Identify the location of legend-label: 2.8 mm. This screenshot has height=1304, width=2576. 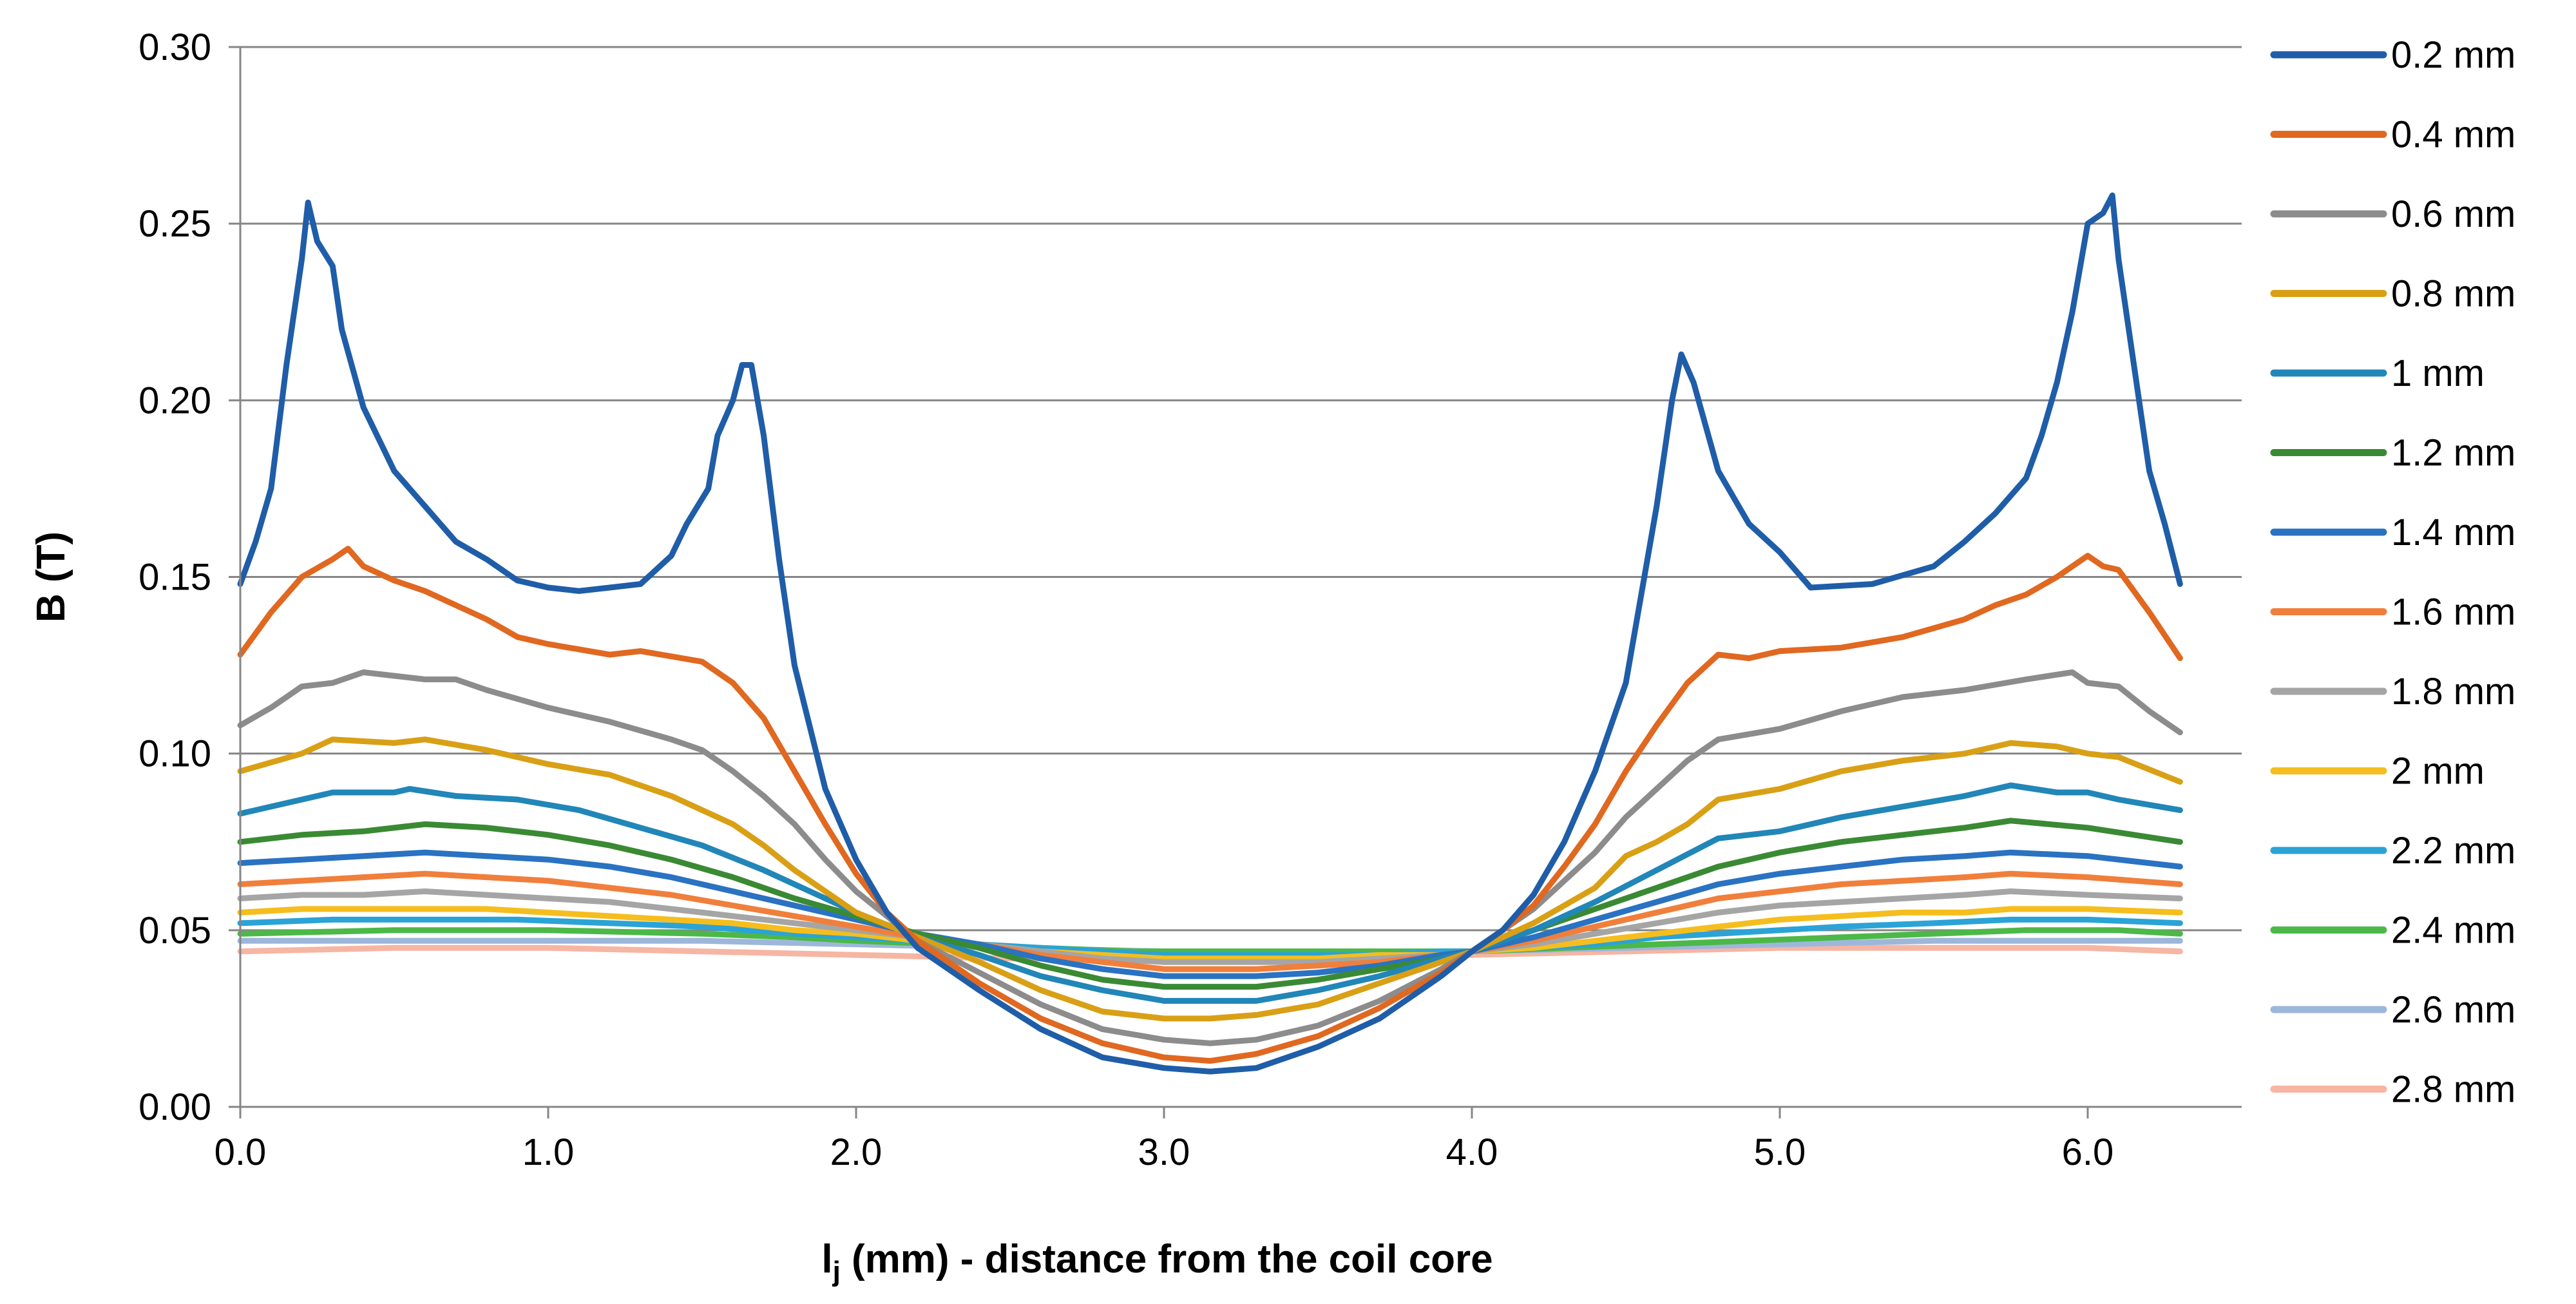
(2453, 1090).